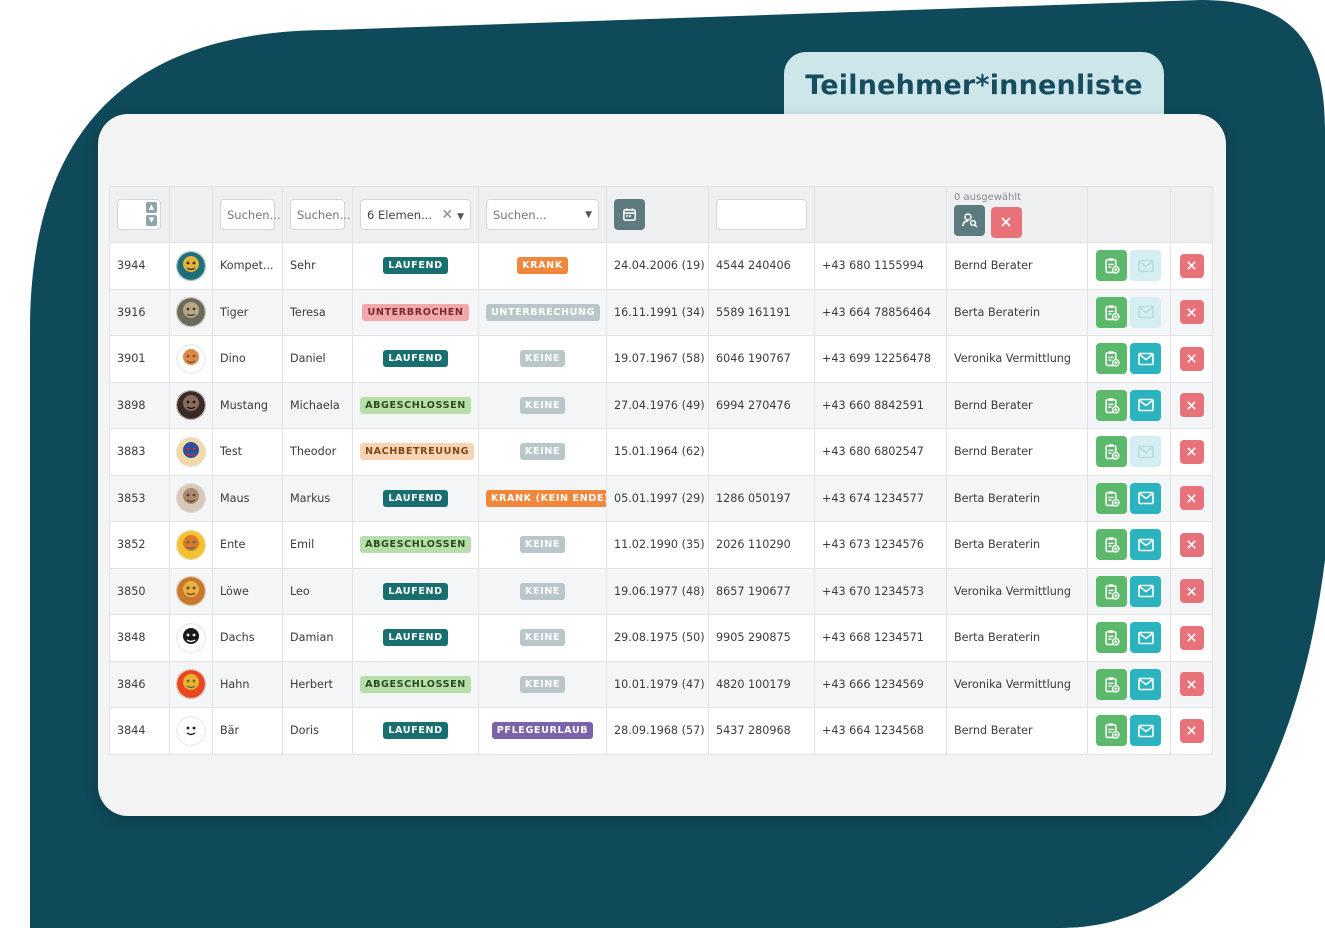 Image resolution: width=1325 pixels, height=928 pixels. I want to click on participant-first-name: Teresa, so click(317, 312).